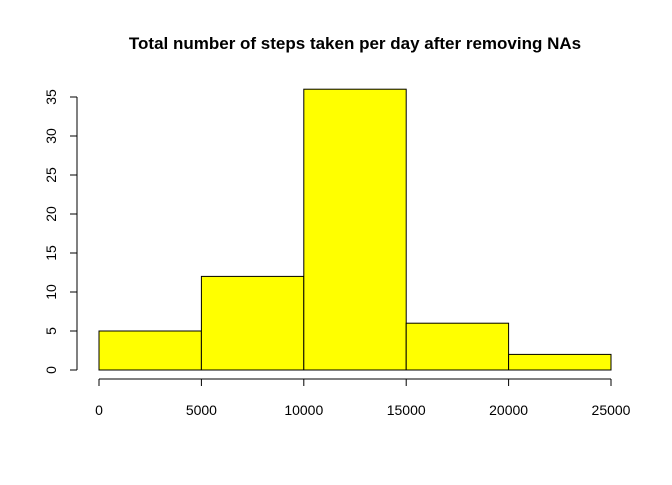 Image resolution: width=672 pixels, height=485 pixels. I want to click on x-axis: 0 5000 10000 15000 20000 25000, so click(363, 398).